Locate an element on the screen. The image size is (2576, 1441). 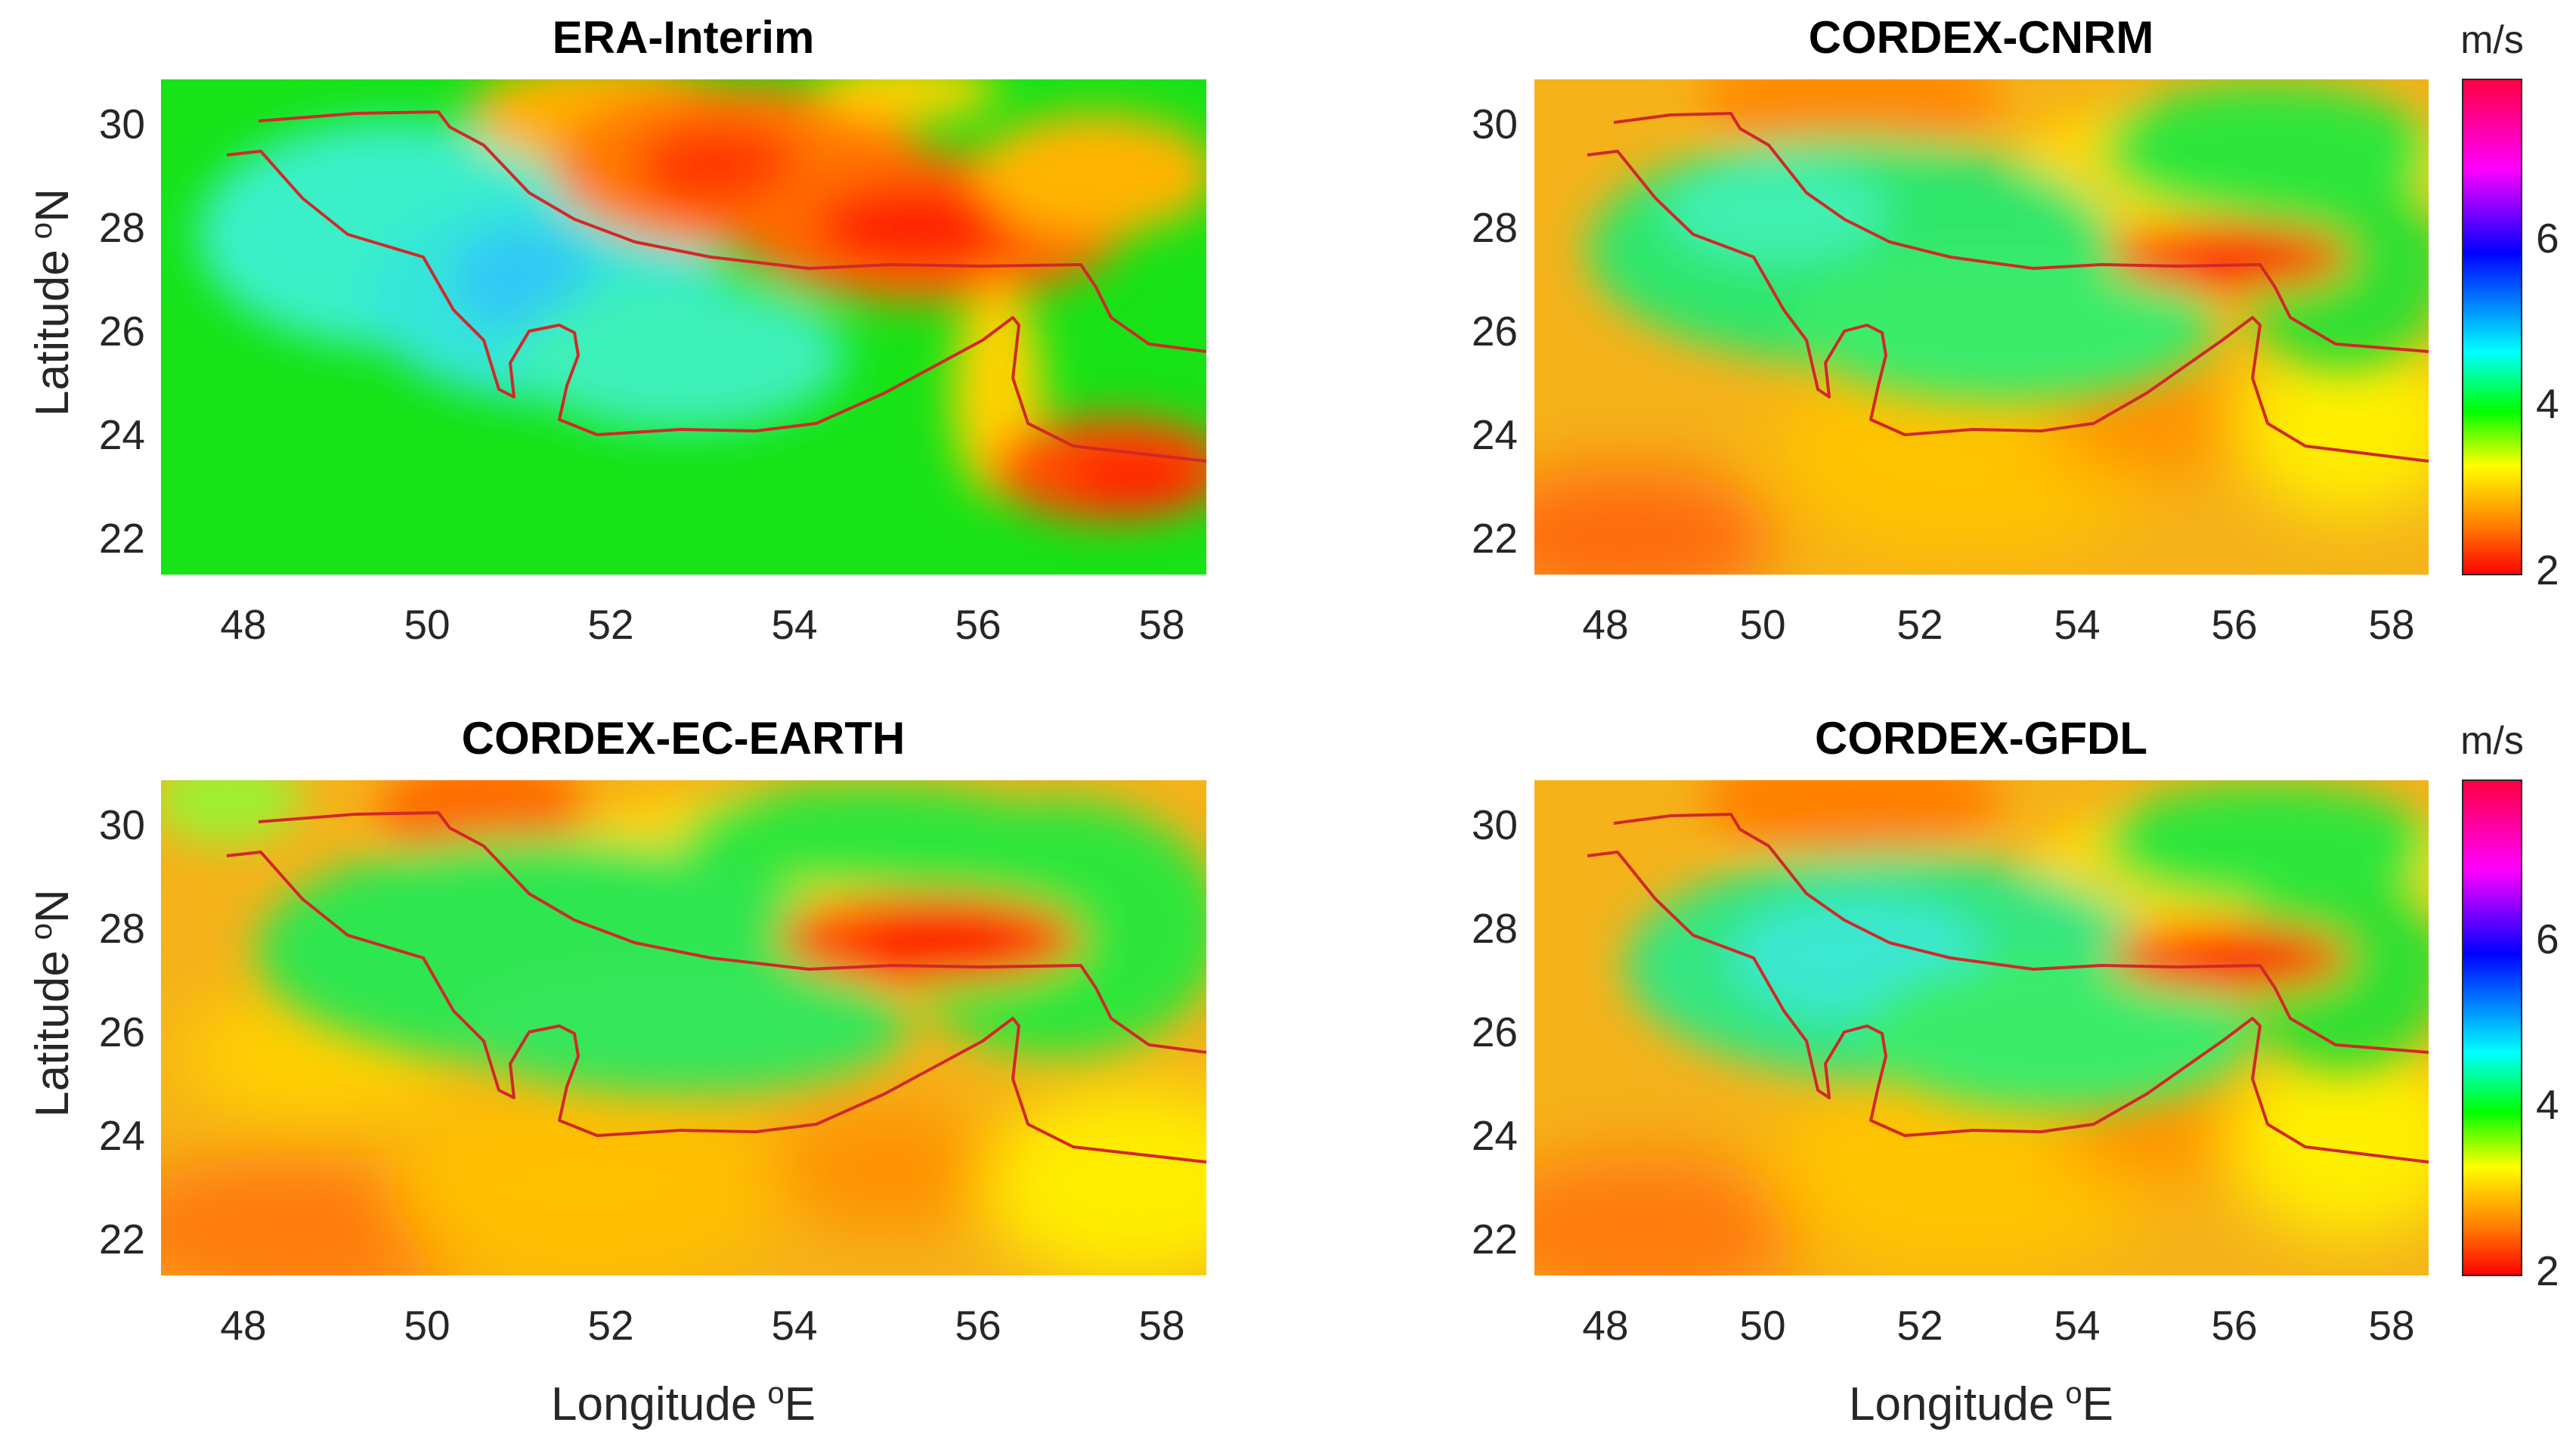
coastline-cordex-cnrm is located at coordinates (2008, 287).